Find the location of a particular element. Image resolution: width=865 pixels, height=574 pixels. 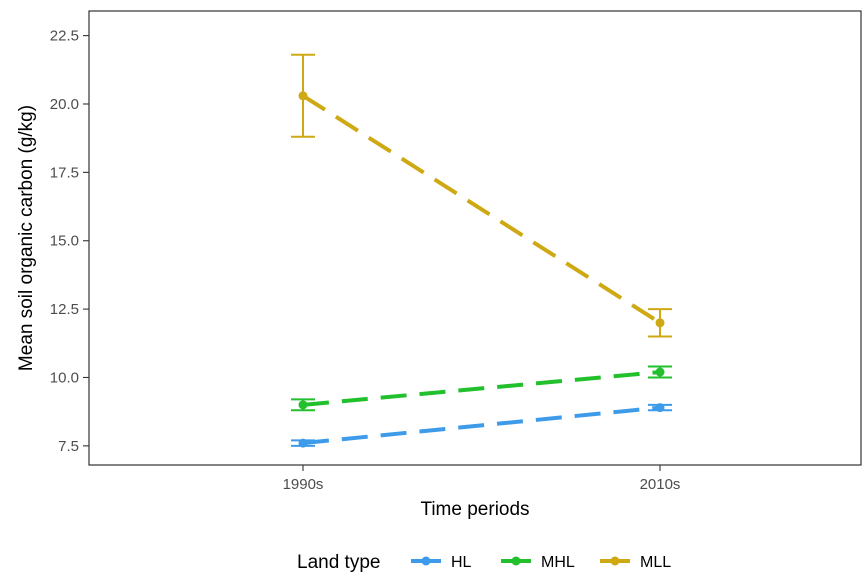

legend: Land type HL MHL MLL is located at coordinates (484, 562).